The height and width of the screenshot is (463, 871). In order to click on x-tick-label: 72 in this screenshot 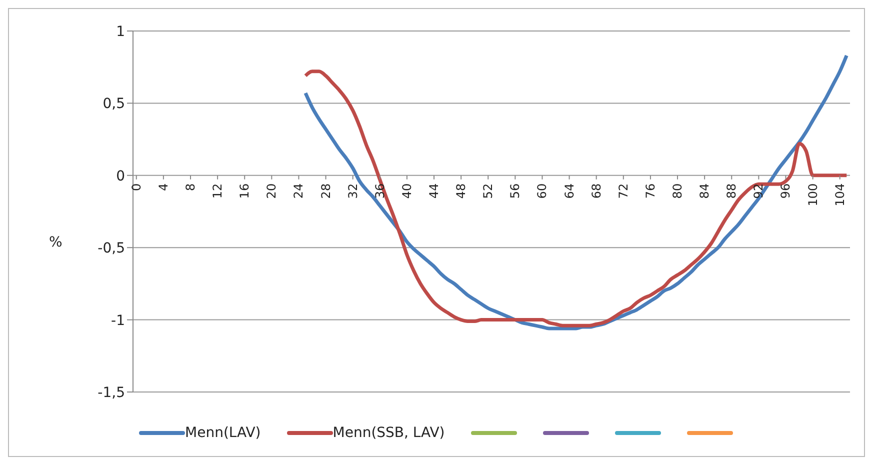, I will do `click(623, 191)`.